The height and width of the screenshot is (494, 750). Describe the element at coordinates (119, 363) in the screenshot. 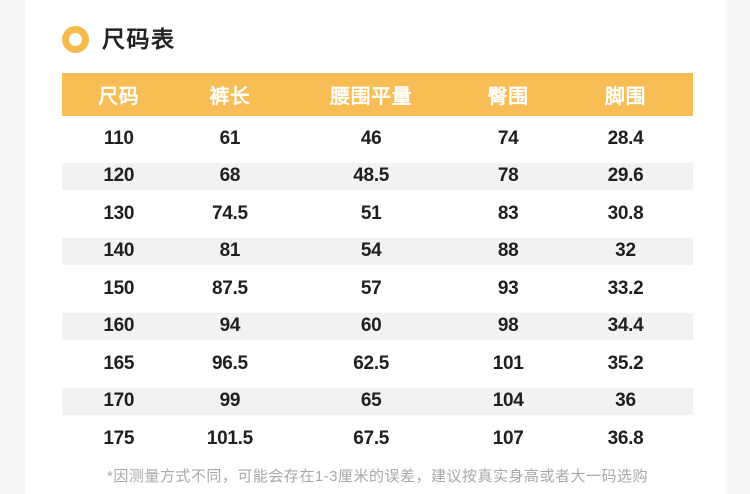

I see `table-cell: 165` at that location.